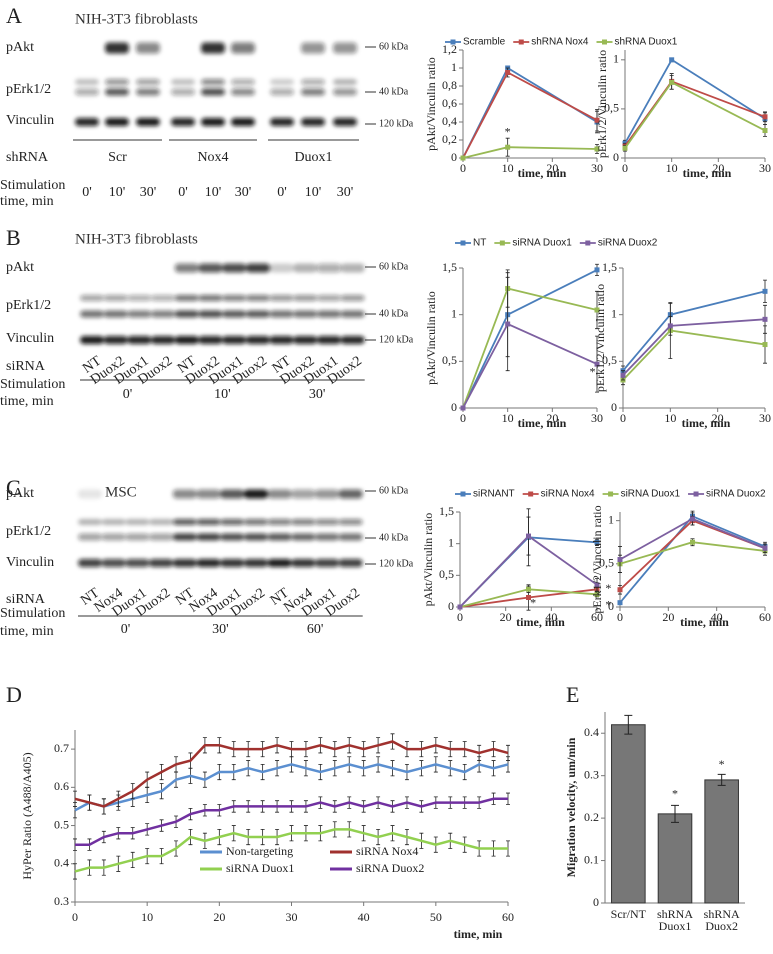  Describe the element at coordinates (646, 42) in the screenshot. I see `legend-label: shRNA Duox1` at that location.